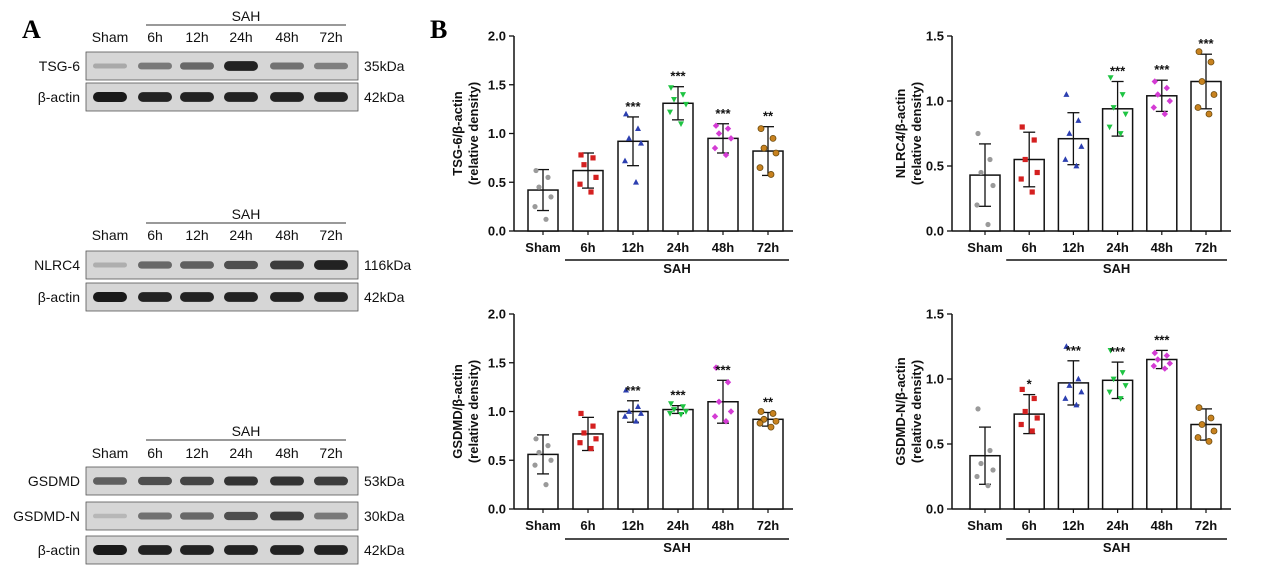  What do you see at coordinates (57, 265) in the screenshot?
I see `strip-label: NLRC4` at bounding box center [57, 265].